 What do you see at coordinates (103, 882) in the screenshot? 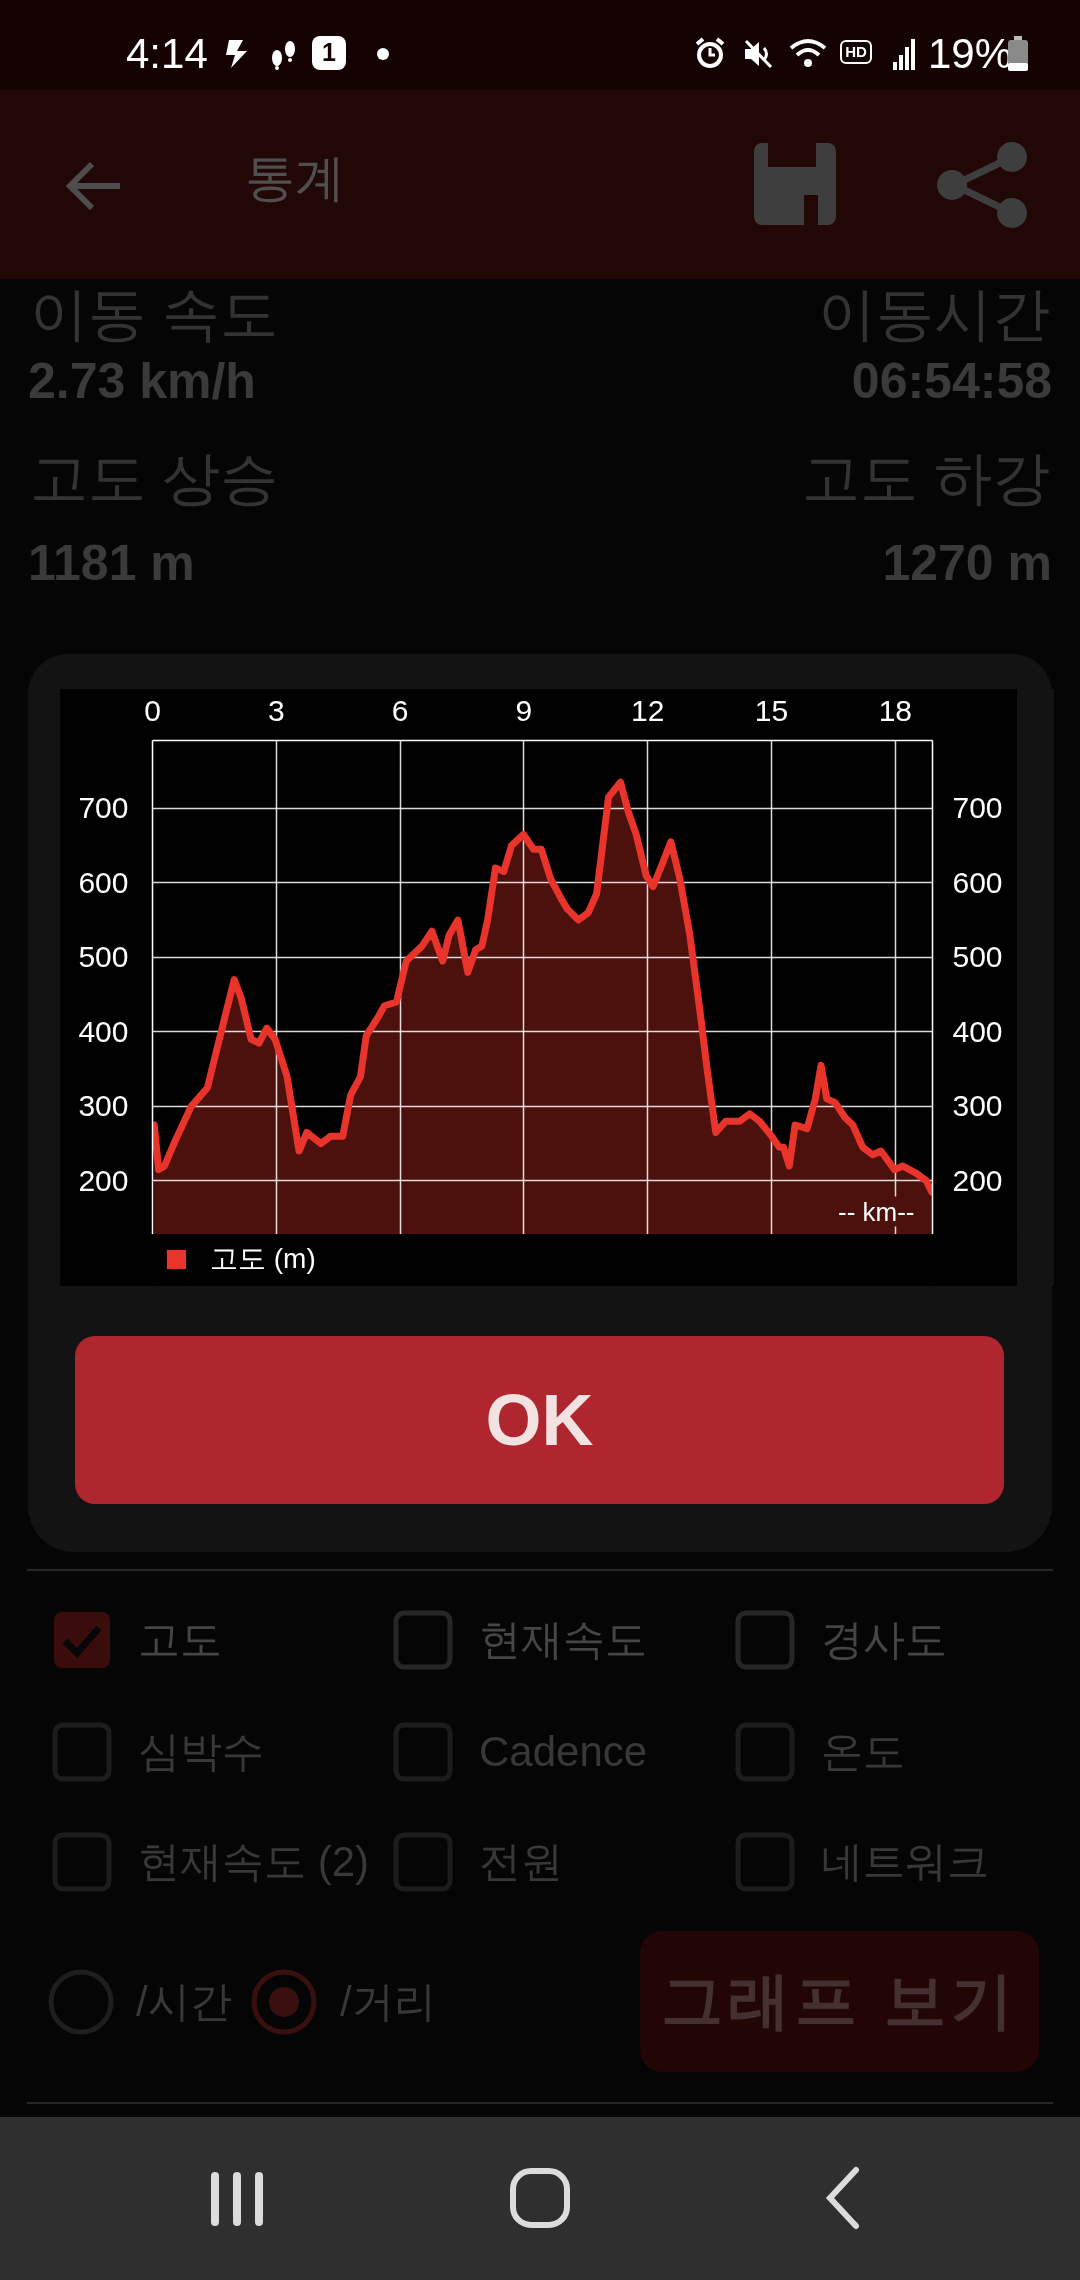
I see `y-tick-label: 600` at bounding box center [103, 882].